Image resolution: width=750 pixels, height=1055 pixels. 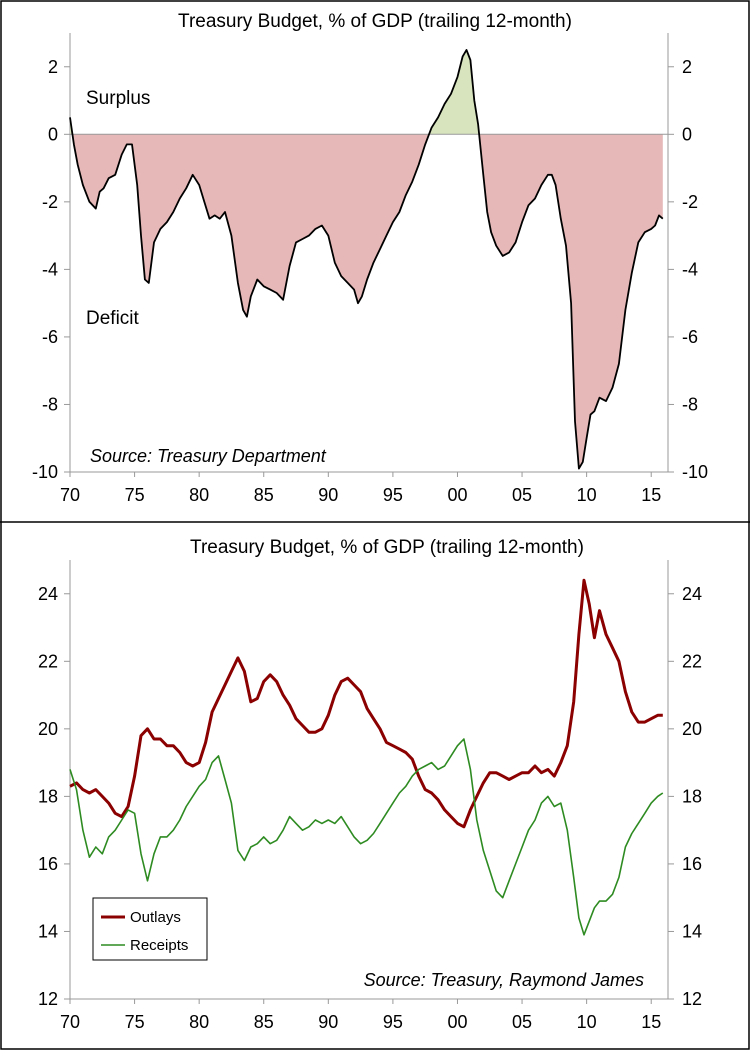 What do you see at coordinates (366, 837) in the screenshot?
I see `receipts-line` at bounding box center [366, 837].